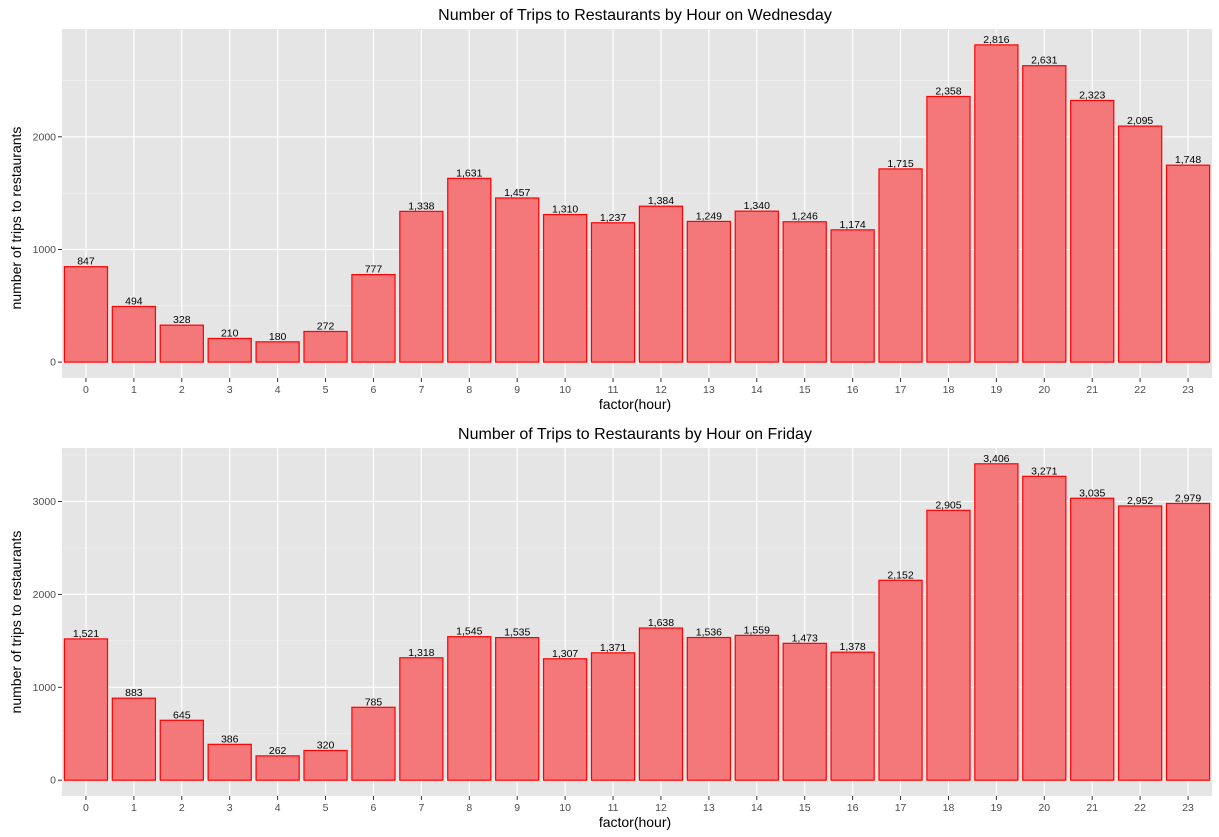  I want to click on data-label: 3,035, so click(1092, 493).